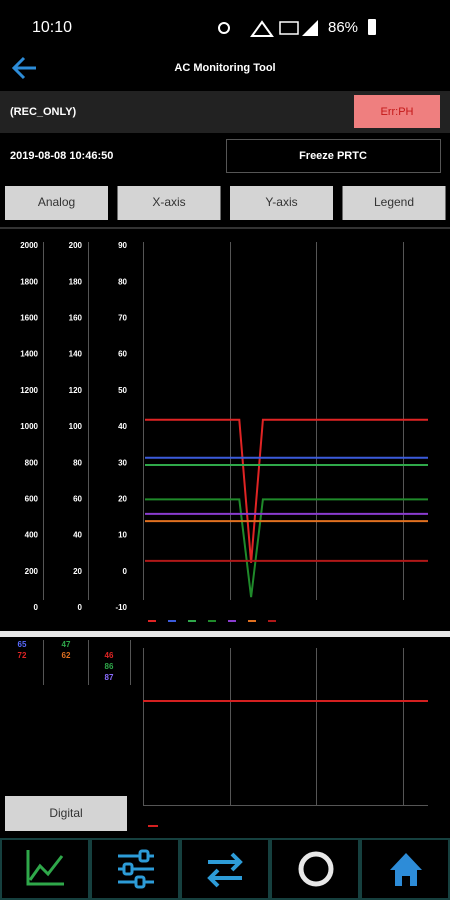 This screenshot has height=900, width=450. I want to click on status-icons, so click(268, 28).